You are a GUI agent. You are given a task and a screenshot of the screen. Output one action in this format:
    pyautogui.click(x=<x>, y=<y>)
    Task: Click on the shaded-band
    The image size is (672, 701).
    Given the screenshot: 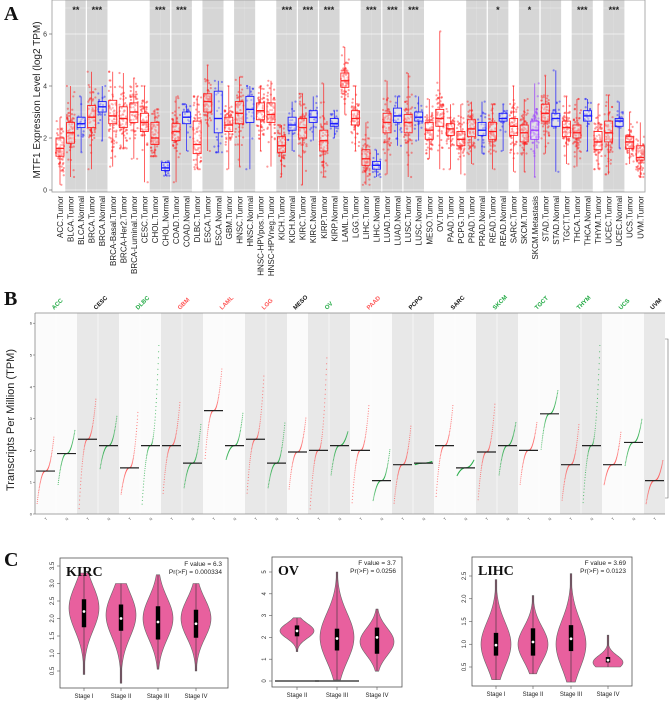 What is the action you would take?
    pyautogui.click(x=524, y=96)
    